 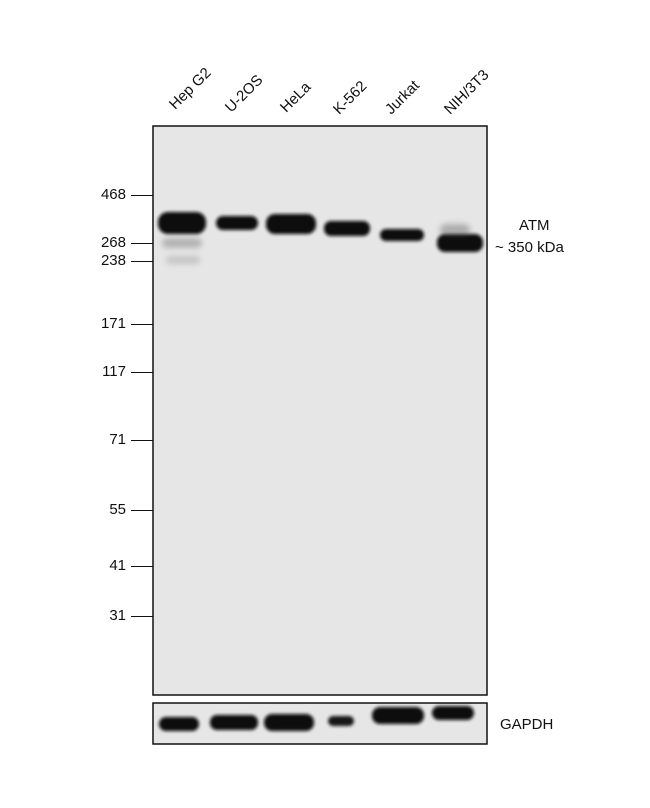 What do you see at coordinates (117, 509) in the screenshot?
I see `marker-label-55: 55` at bounding box center [117, 509].